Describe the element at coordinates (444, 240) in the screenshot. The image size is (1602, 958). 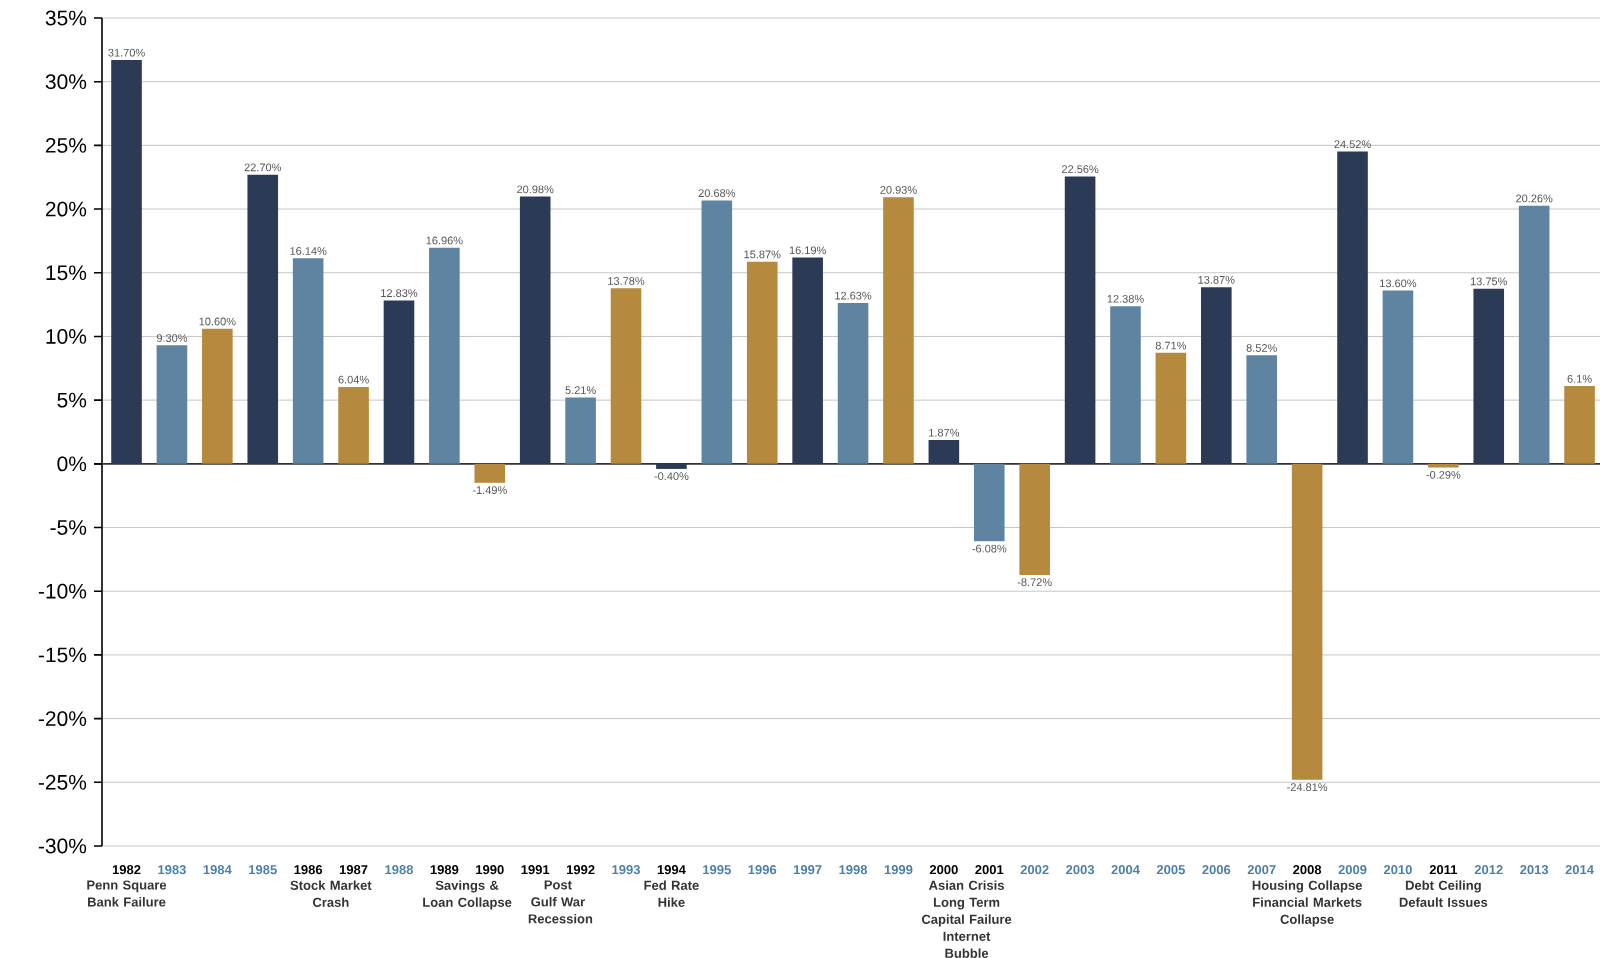
I see `data-label: 16.96%` at that location.